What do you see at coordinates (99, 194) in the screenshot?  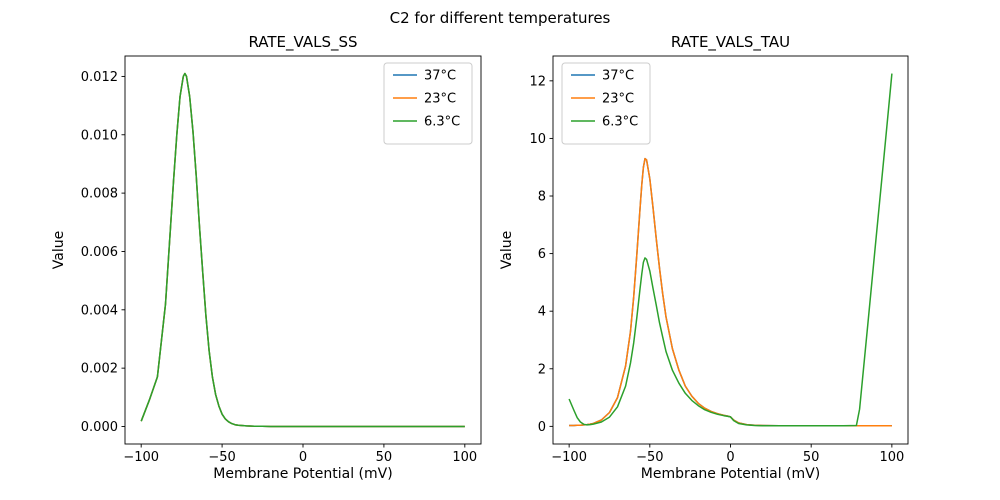 I see `y-tick-label: 0.008` at bounding box center [99, 194].